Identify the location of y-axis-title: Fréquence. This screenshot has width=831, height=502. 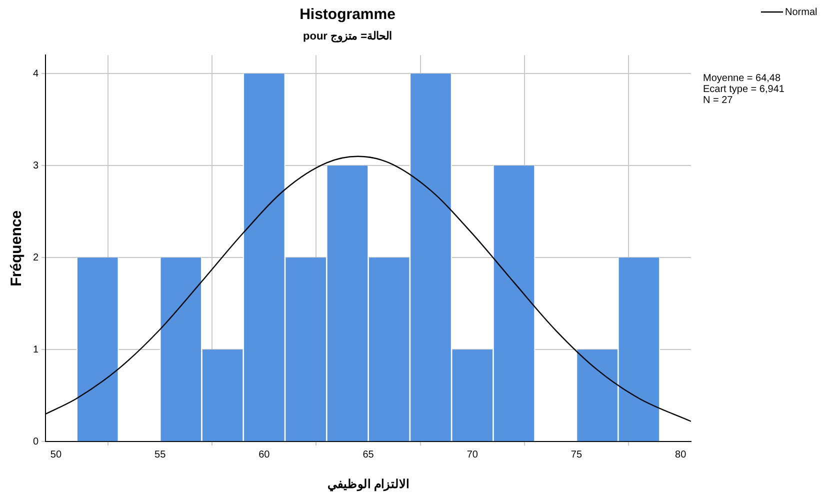
(17, 248).